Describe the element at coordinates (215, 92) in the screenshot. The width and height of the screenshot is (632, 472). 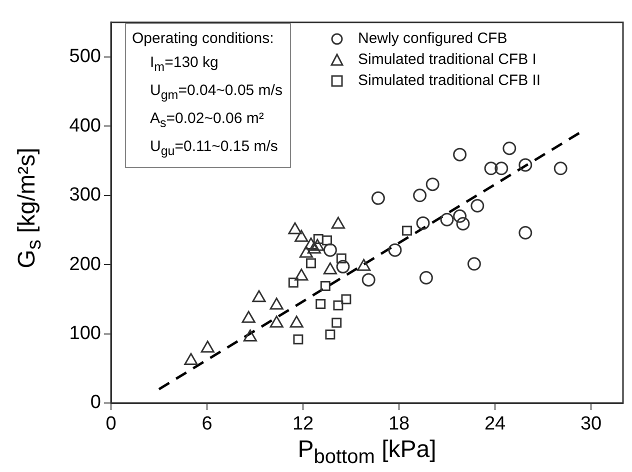
I see `annotation: U$_{gm}$=0.04~0.05 m/s` at that location.